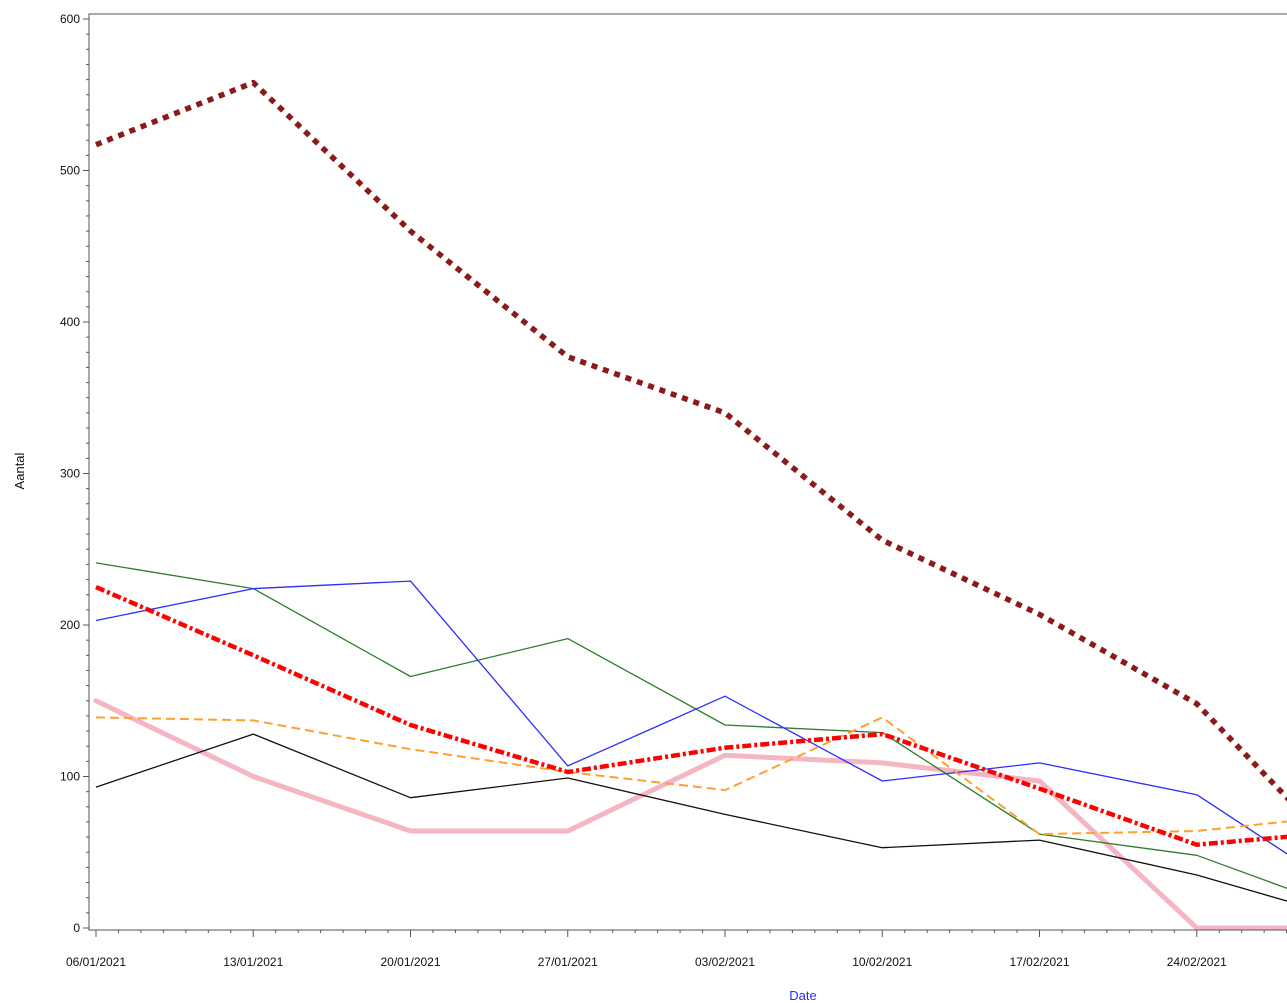  What do you see at coordinates (1039, 962) in the screenshot?
I see `x-tick-label: 17/02/2021` at bounding box center [1039, 962].